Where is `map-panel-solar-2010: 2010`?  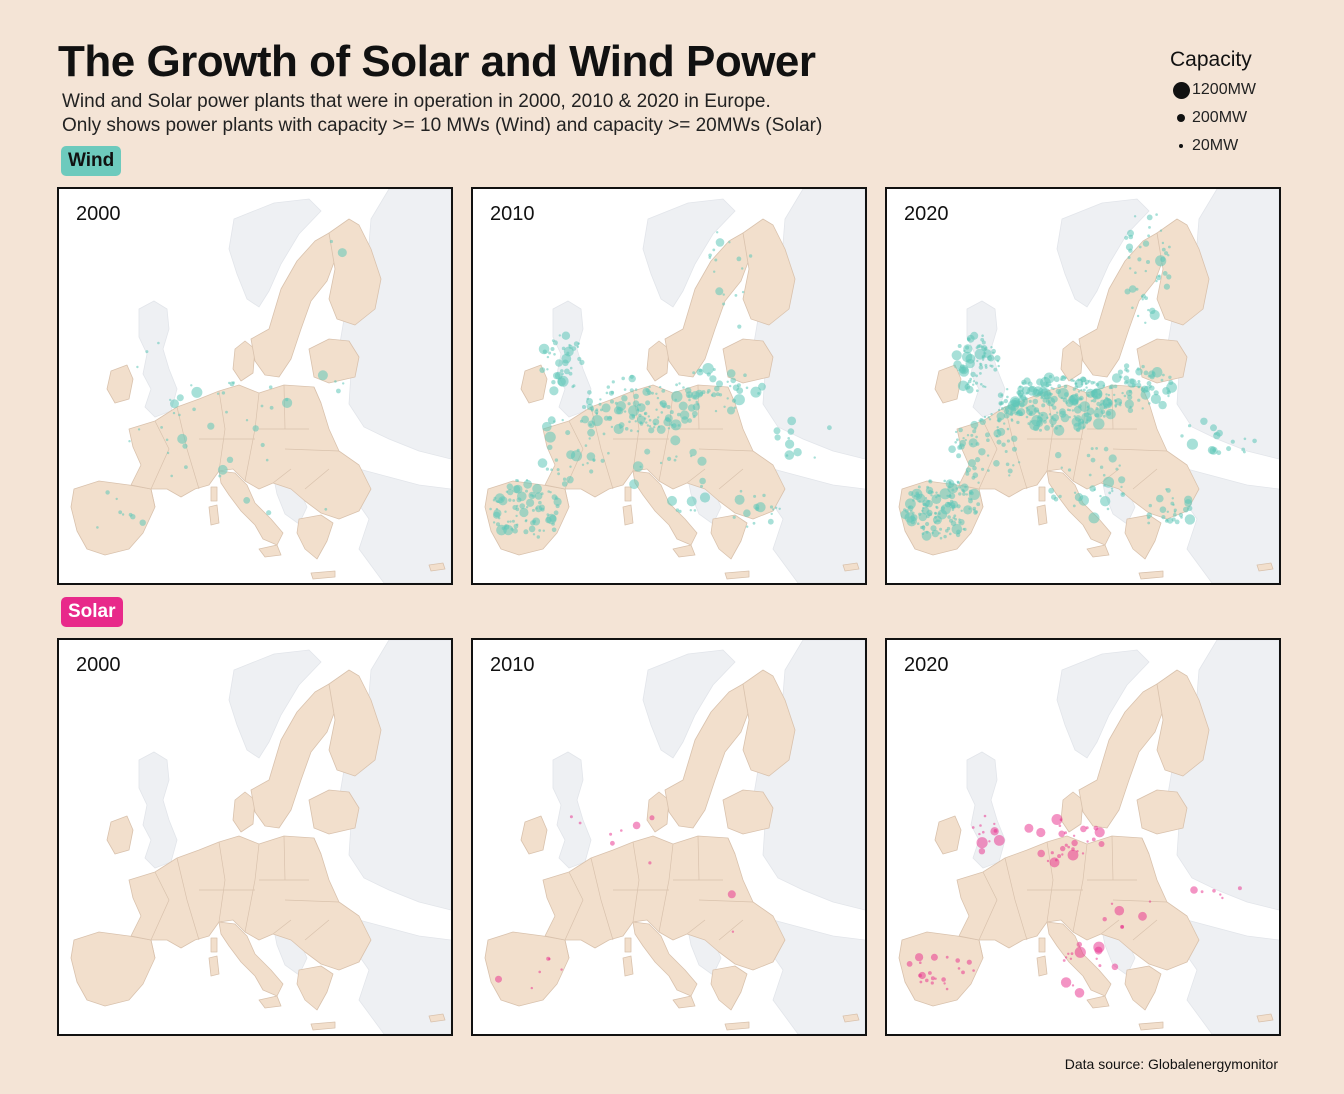
map-panel-solar-2010: 2010 is located at coordinates (669, 837).